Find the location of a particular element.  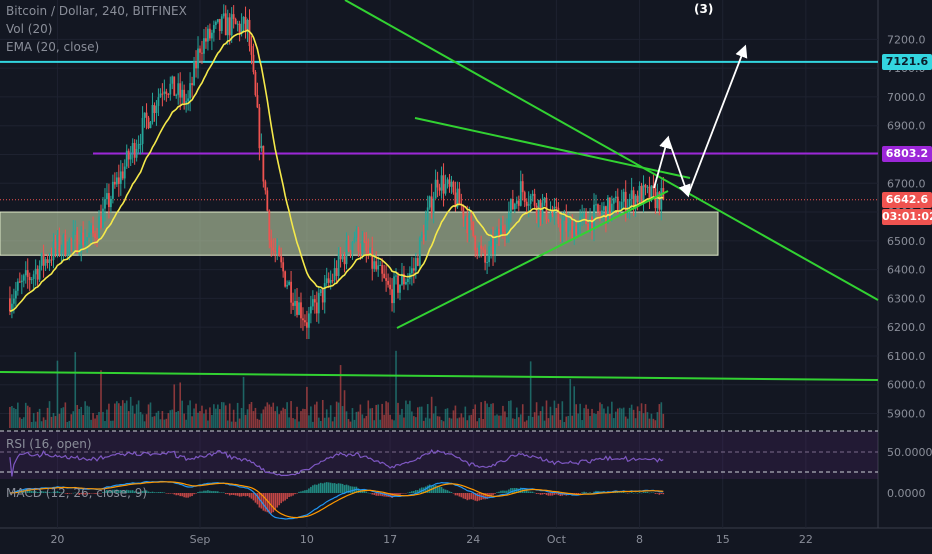

trendline-volume-baseline is located at coordinates (439, 376).